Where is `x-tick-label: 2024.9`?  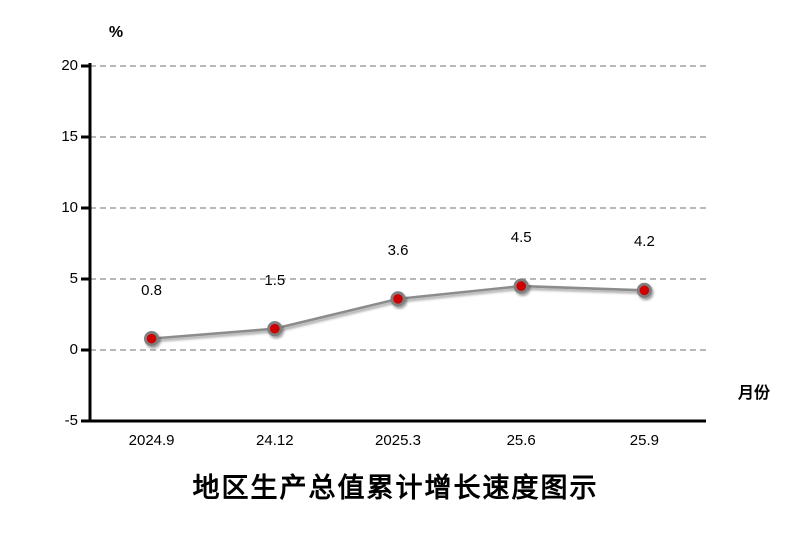
x-tick-label: 2024.9 is located at coordinates (151, 440).